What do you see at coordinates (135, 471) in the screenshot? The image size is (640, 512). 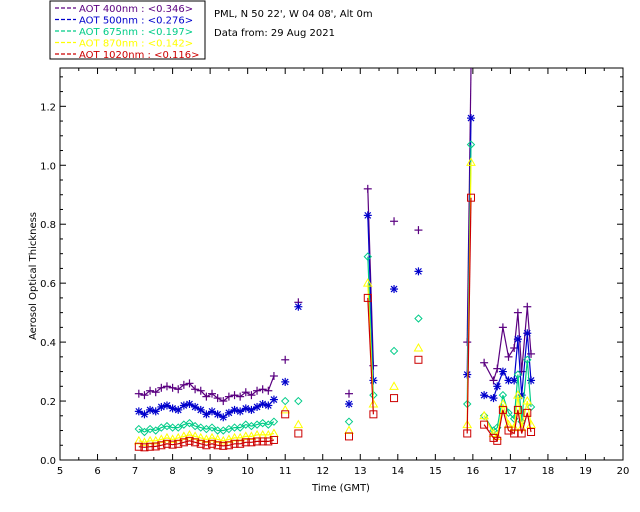 I see `x-tick-label: 7` at bounding box center [135, 471].